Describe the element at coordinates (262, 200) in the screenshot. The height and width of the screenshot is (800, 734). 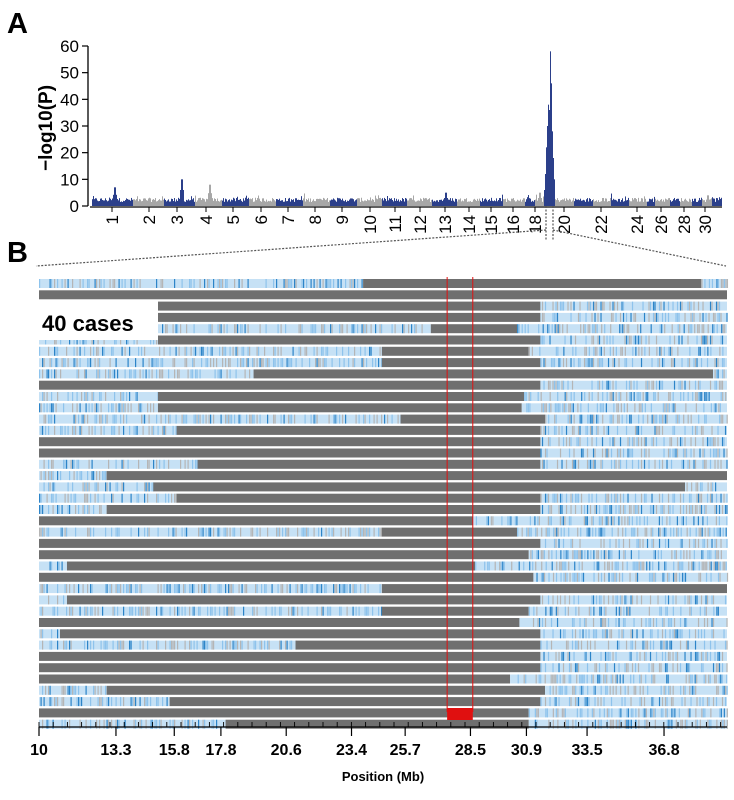
I see `chromosome-bars` at that location.